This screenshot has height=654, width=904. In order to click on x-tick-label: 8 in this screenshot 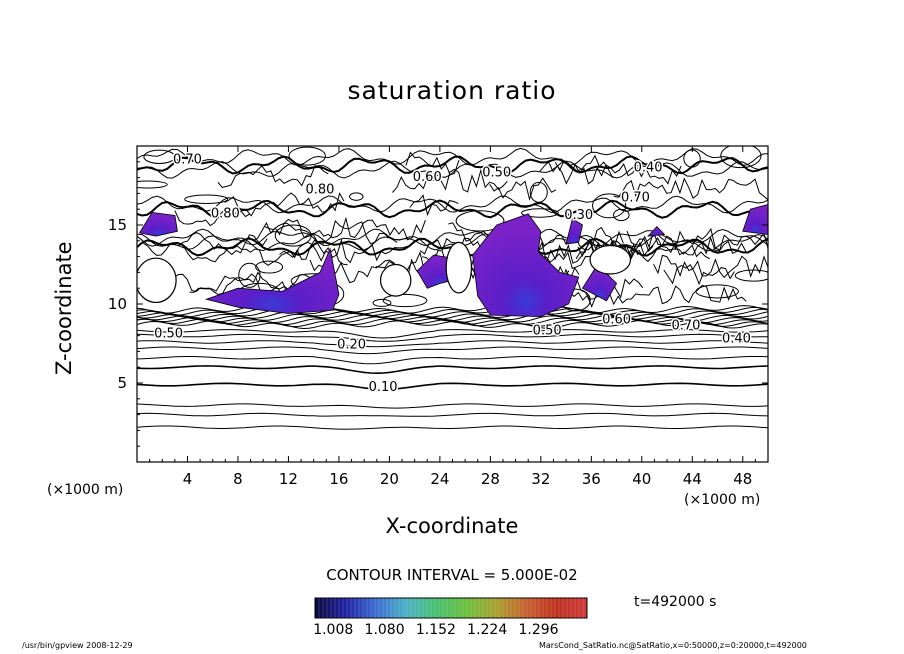, I will do `click(238, 479)`.